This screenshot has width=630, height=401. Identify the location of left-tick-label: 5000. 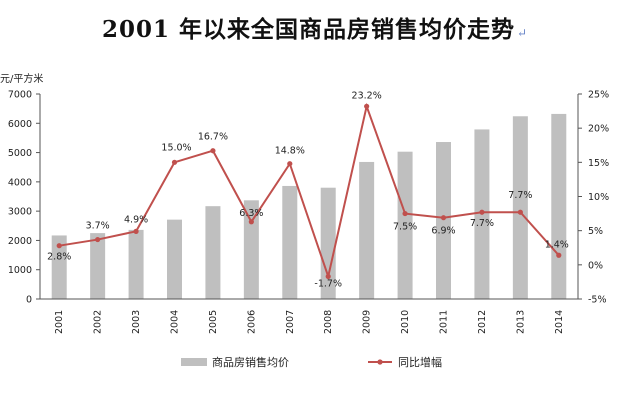
(20, 153).